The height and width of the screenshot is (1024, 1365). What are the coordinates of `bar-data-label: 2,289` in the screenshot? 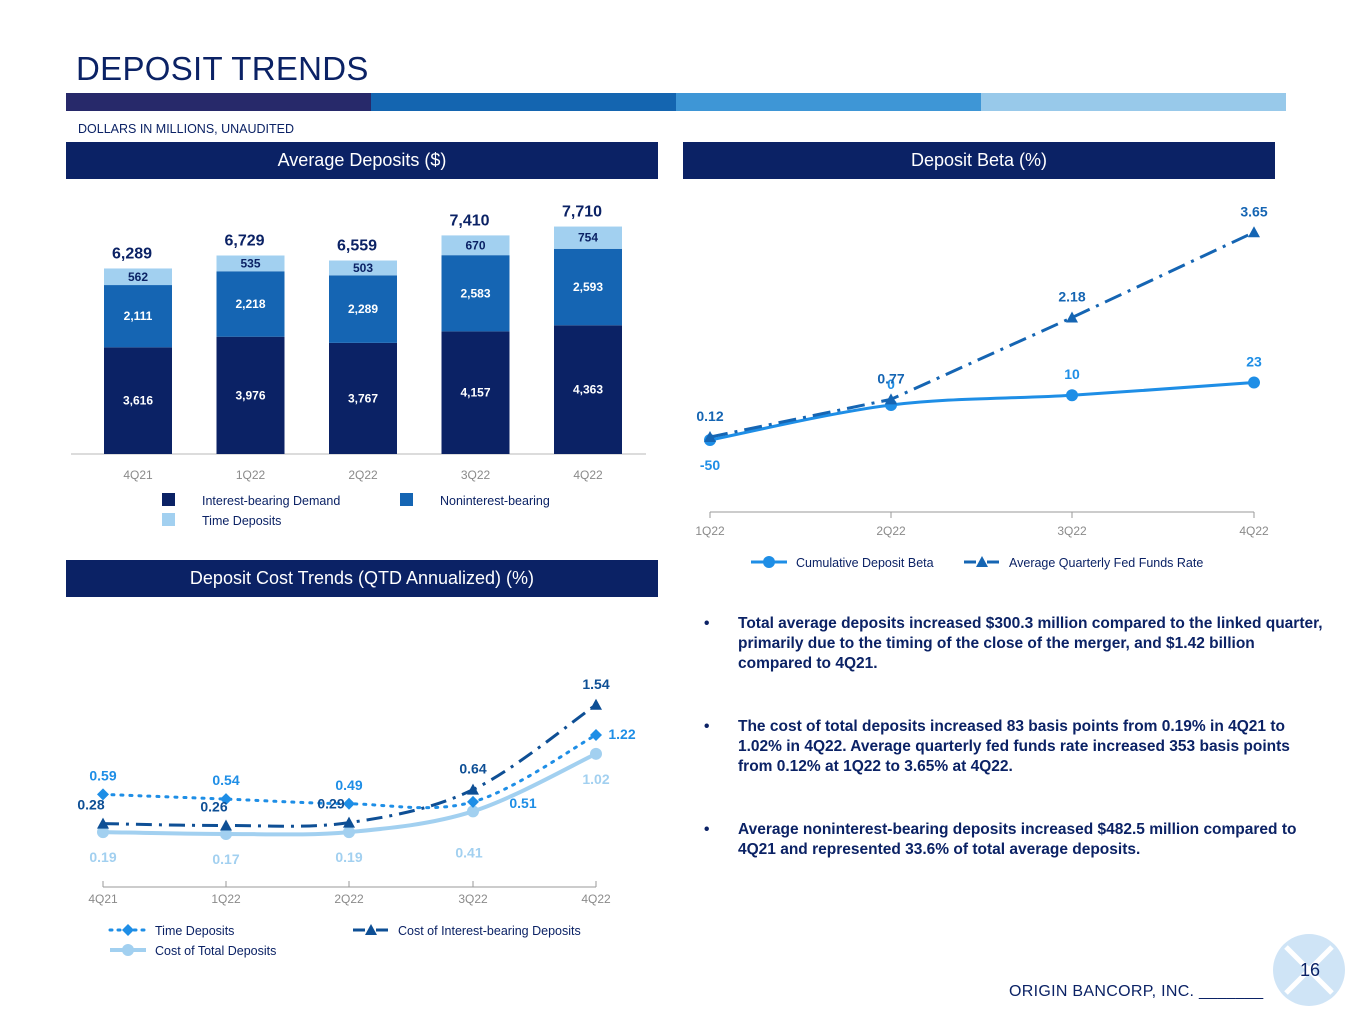 It's located at (363, 309).